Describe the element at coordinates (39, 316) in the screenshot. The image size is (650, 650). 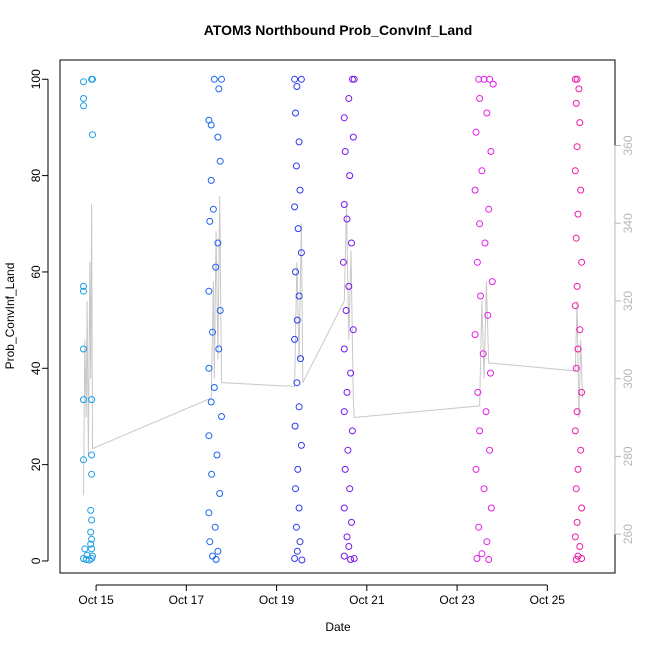
I see `y-axis: 0 20 40 60 80 100` at that location.